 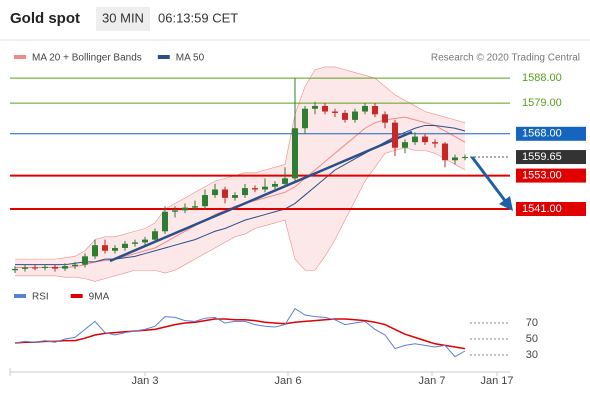 What do you see at coordinates (87, 58) in the screenshot?
I see `legend-label: MA 20 + Bollinger Bands` at bounding box center [87, 58].